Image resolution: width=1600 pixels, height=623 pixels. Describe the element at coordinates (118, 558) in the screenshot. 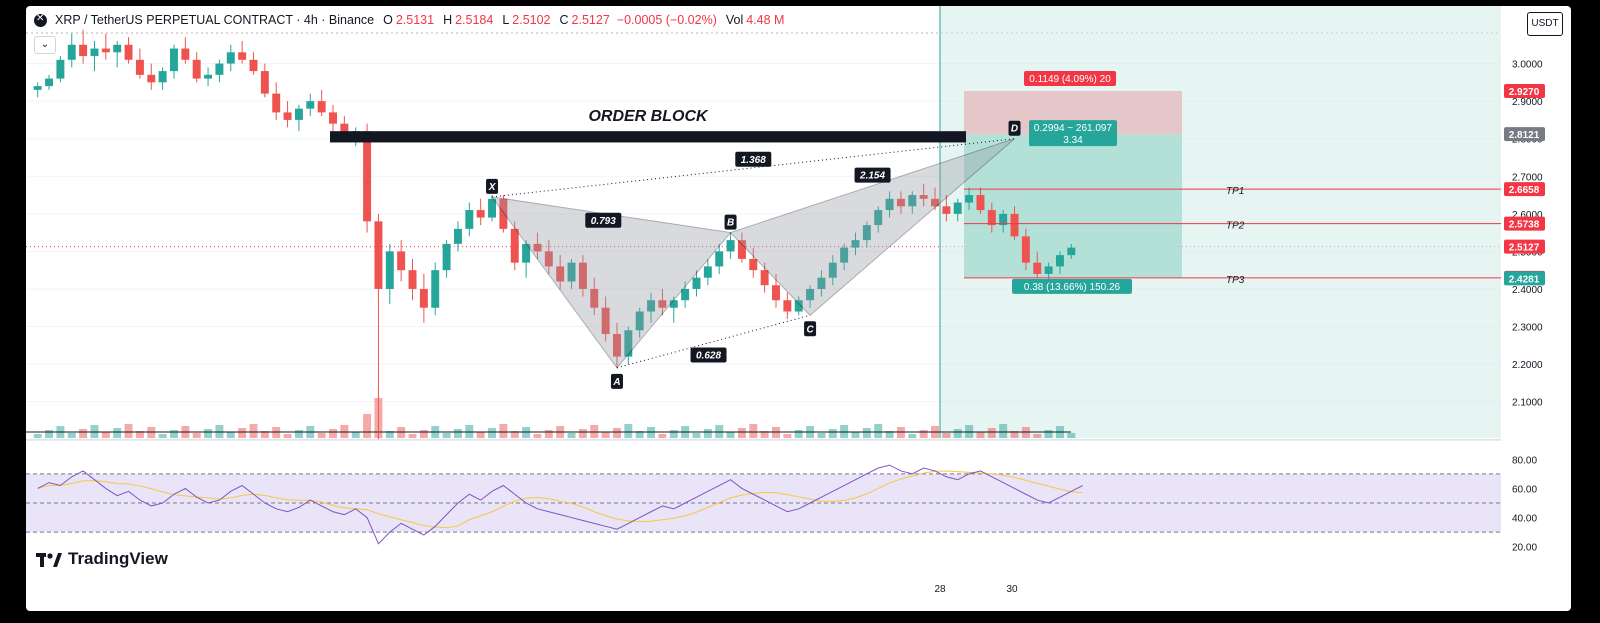

I see `brand-name: TradingView` at that location.